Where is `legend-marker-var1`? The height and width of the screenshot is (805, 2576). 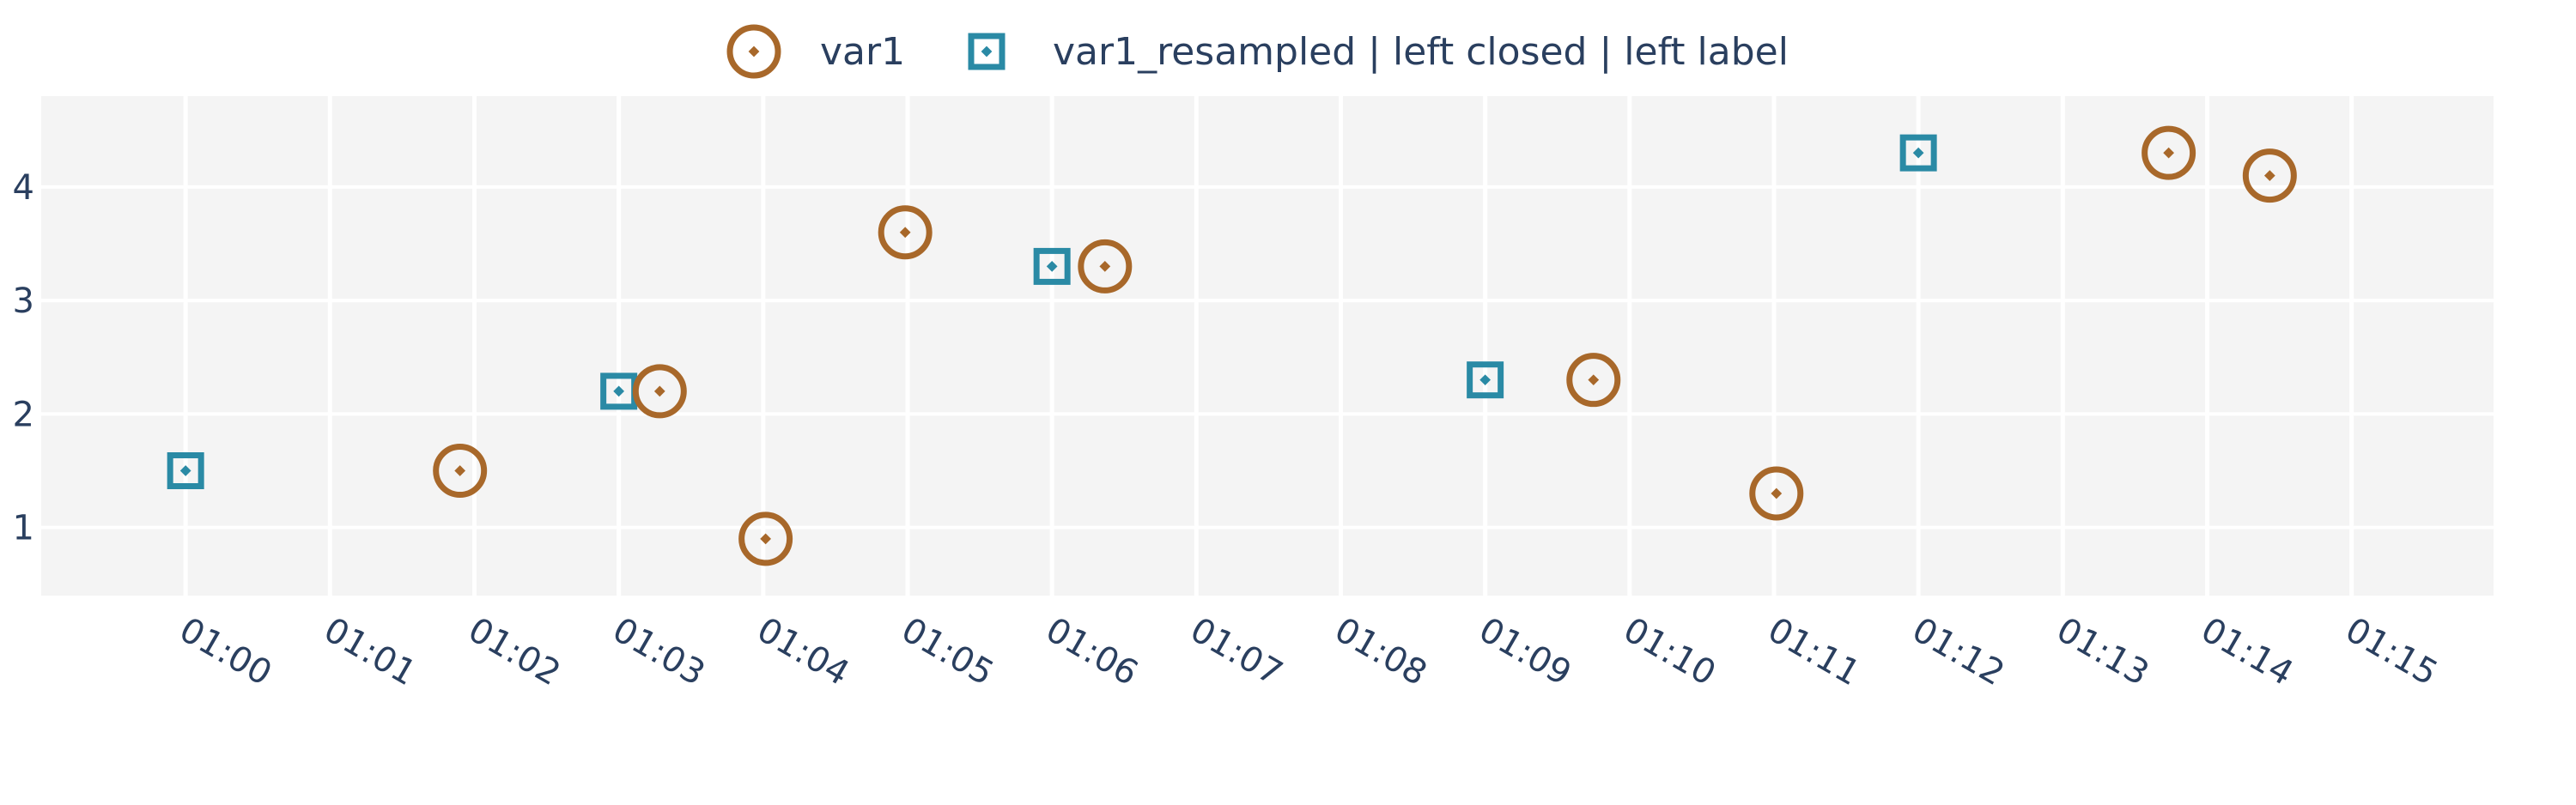
legend-marker-var1 is located at coordinates (753, 51).